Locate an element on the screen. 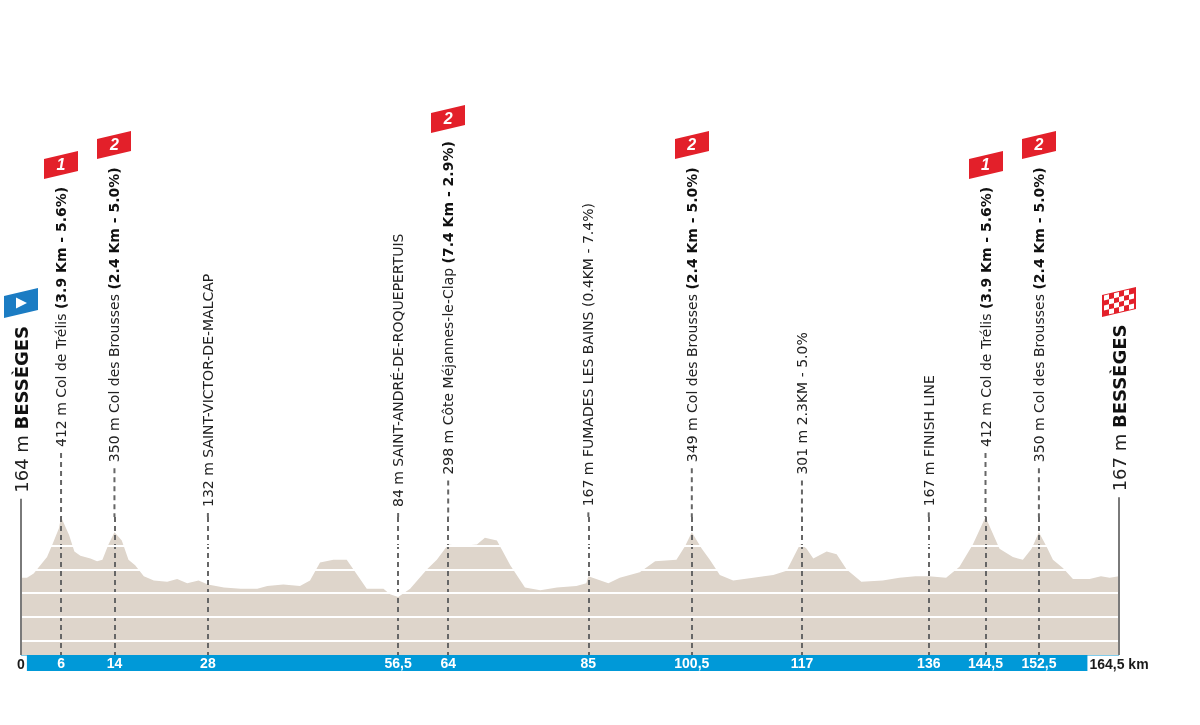 The image size is (1200, 725). x-tick-label: 164,5 km is located at coordinates (1119, 663).